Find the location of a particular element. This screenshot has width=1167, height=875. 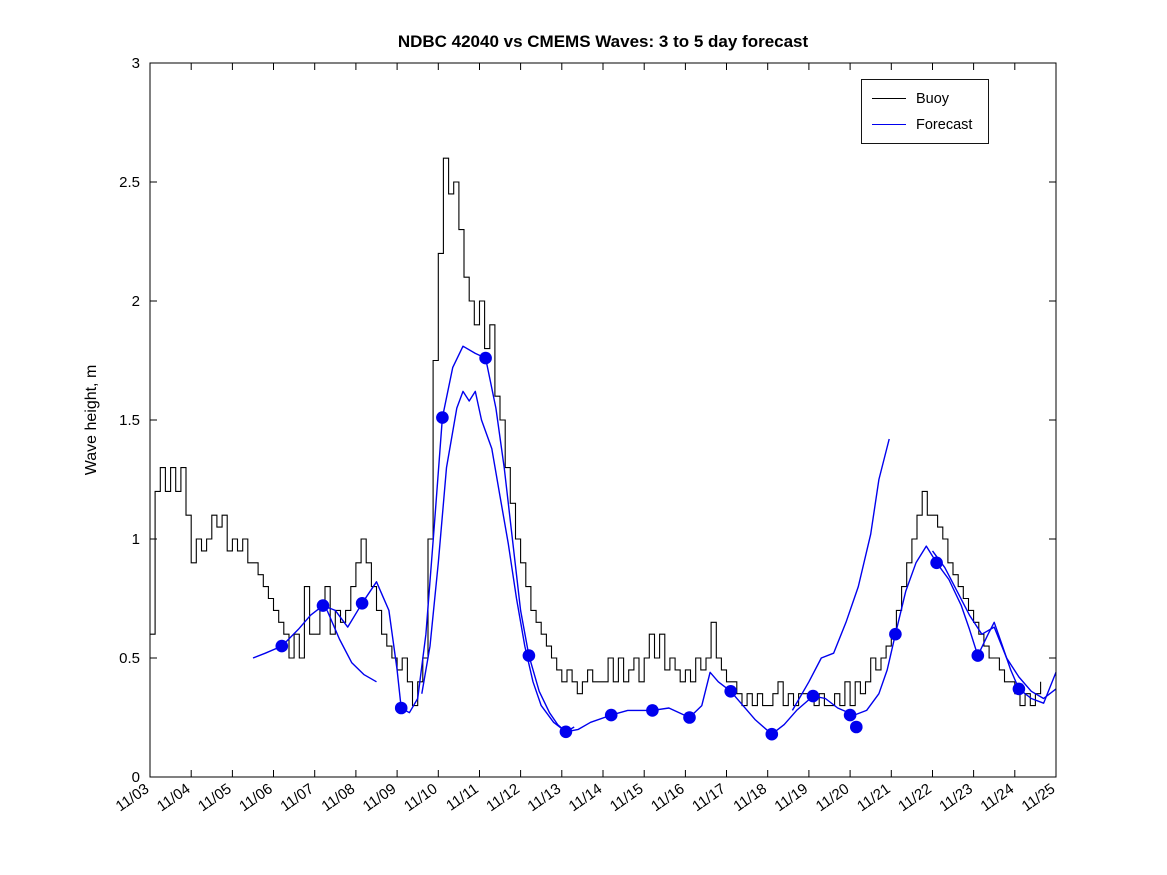

legend-item-forecast: Forecast is located at coordinates (922, 124).